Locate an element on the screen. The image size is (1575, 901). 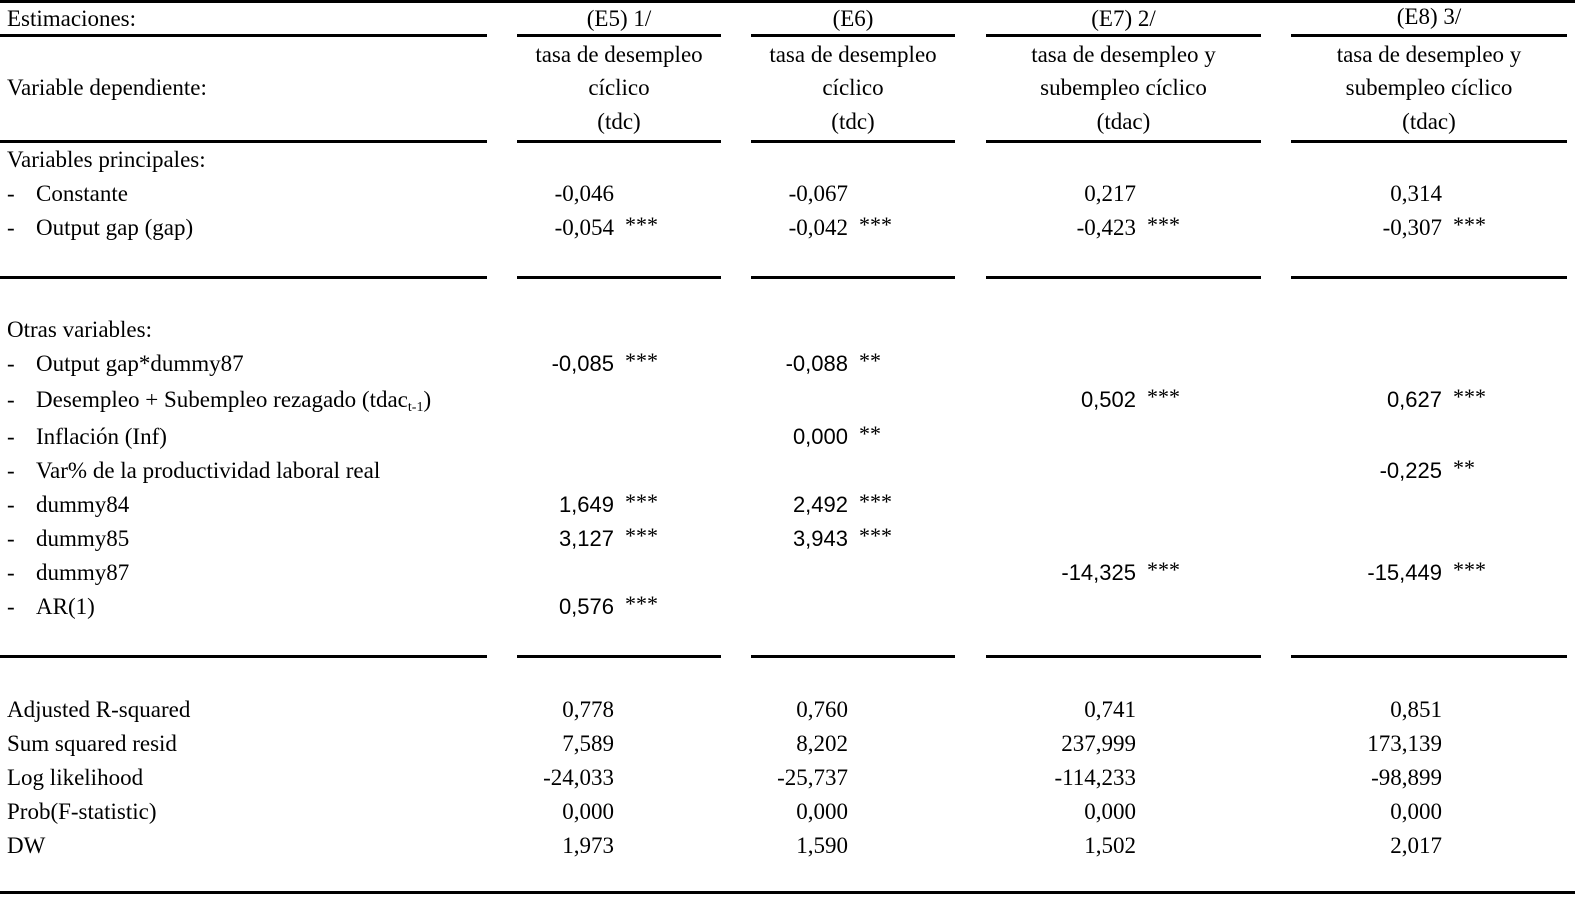
stat-label: Sum squared resid is located at coordinates (92, 743).